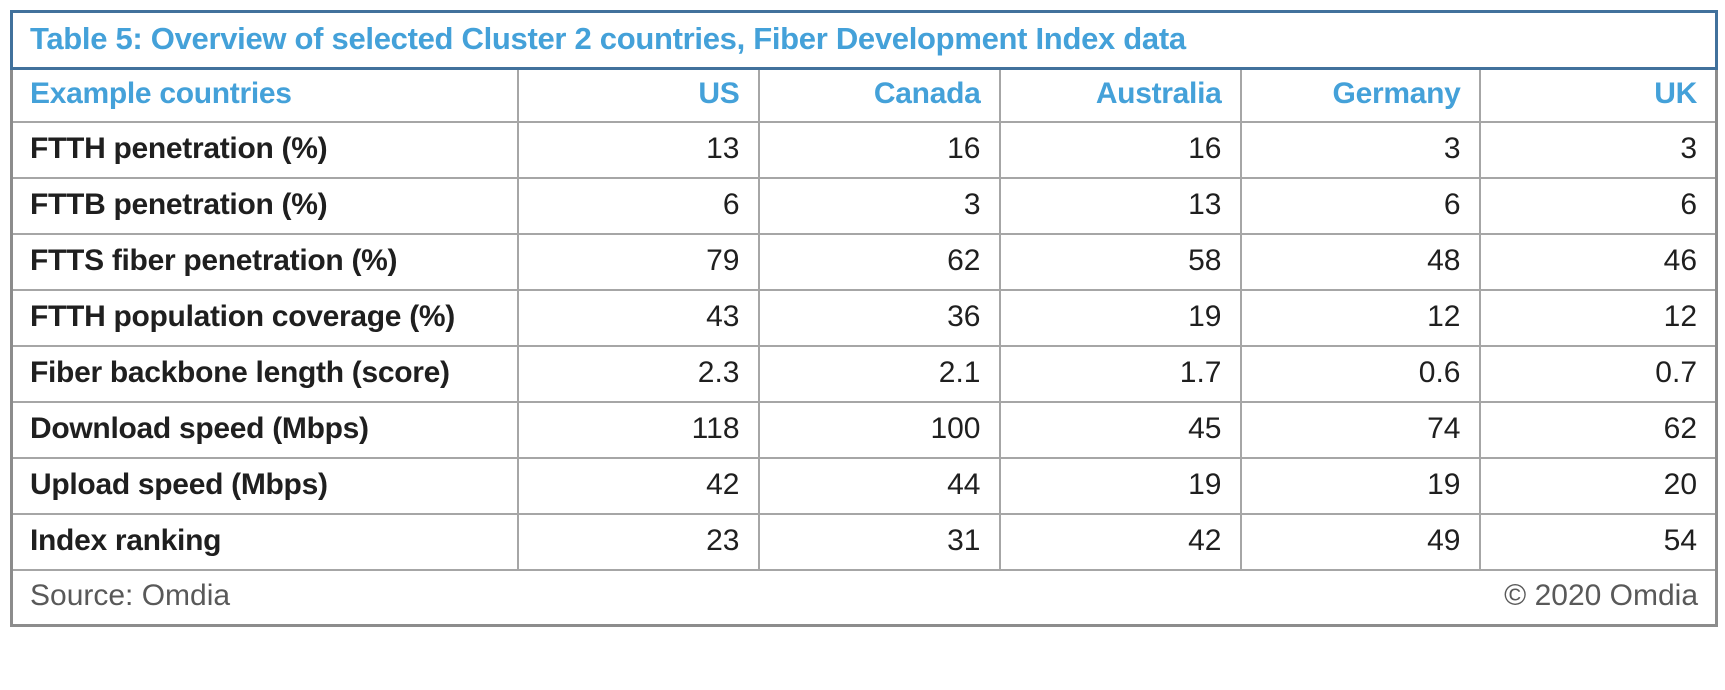 This screenshot has width=1725, height=690. What do you see at coordinates (1598, 541) in the screenshot?
I see `data-cell: 54` at bounding box center [1598, 541].